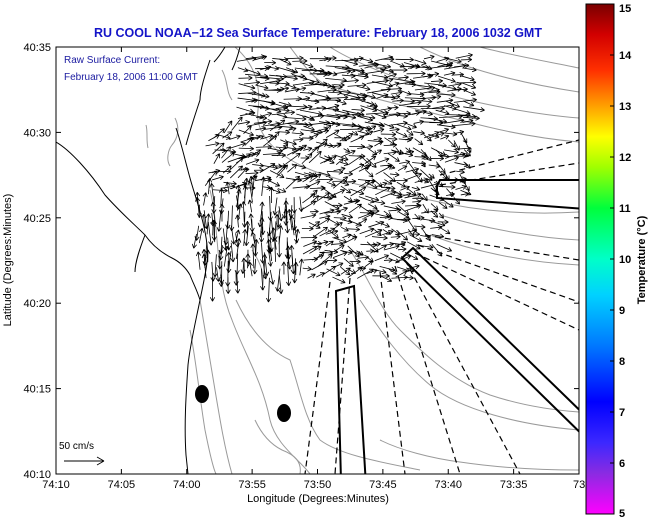 This screenshot has height=519, width=651. Describe the element at coordinates (56, 485) in the screenshot. I see `x-tick-label: 74:10` at that location.